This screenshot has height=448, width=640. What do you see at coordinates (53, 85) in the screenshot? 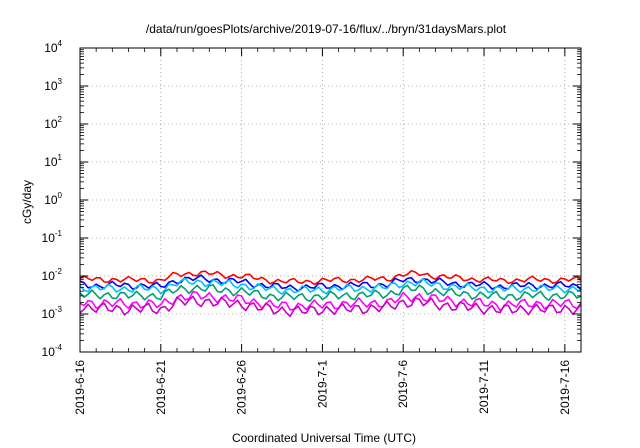
I see `y-tick-label: 10³` at bounding box center [53, 85].